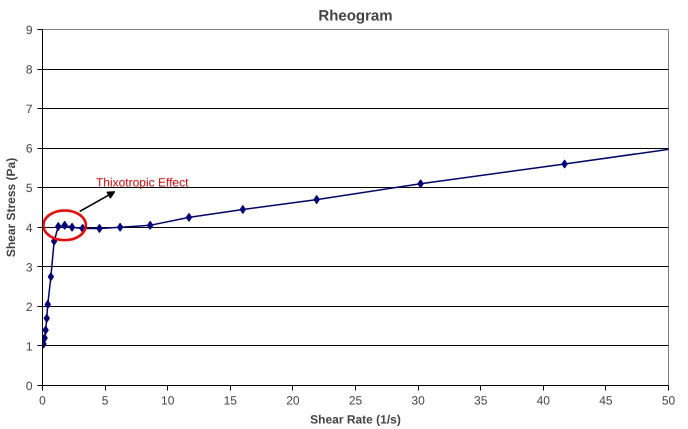 The width and height of the screenshot is (688, 429). I want to click on x-tick-label: 30, so click(418, 401).